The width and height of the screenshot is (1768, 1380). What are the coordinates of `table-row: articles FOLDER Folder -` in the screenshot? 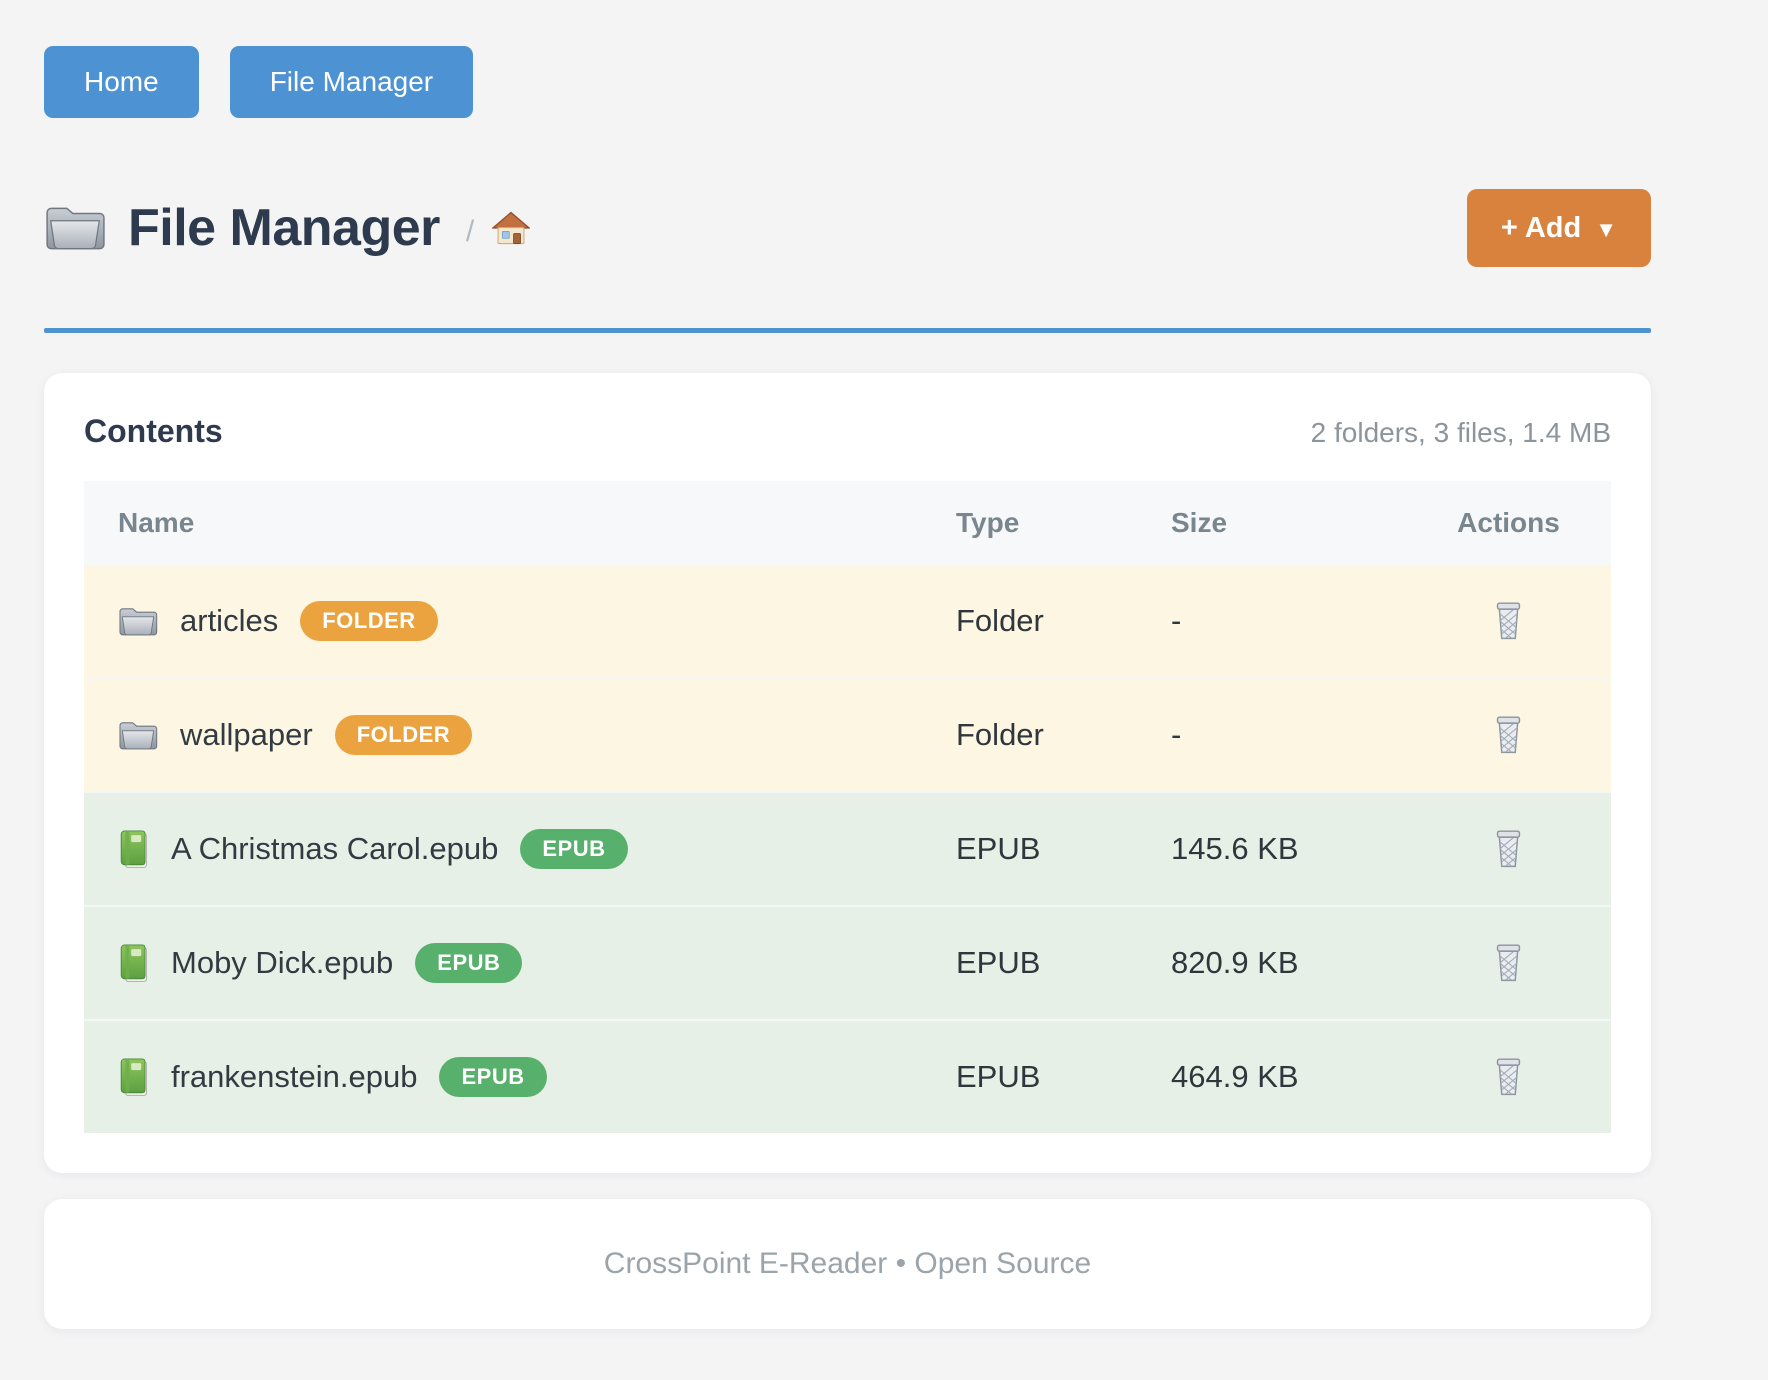 It's located at (847, 621).